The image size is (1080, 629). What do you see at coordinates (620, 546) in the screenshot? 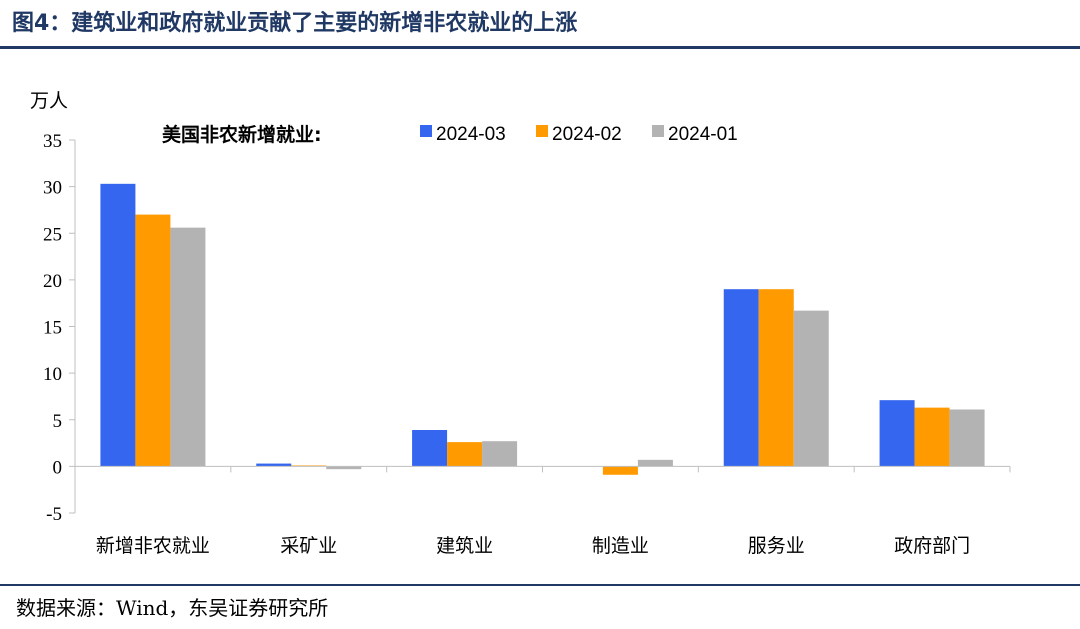
I see `x-tick-label: 制造业` at bounding box center [620, 546].